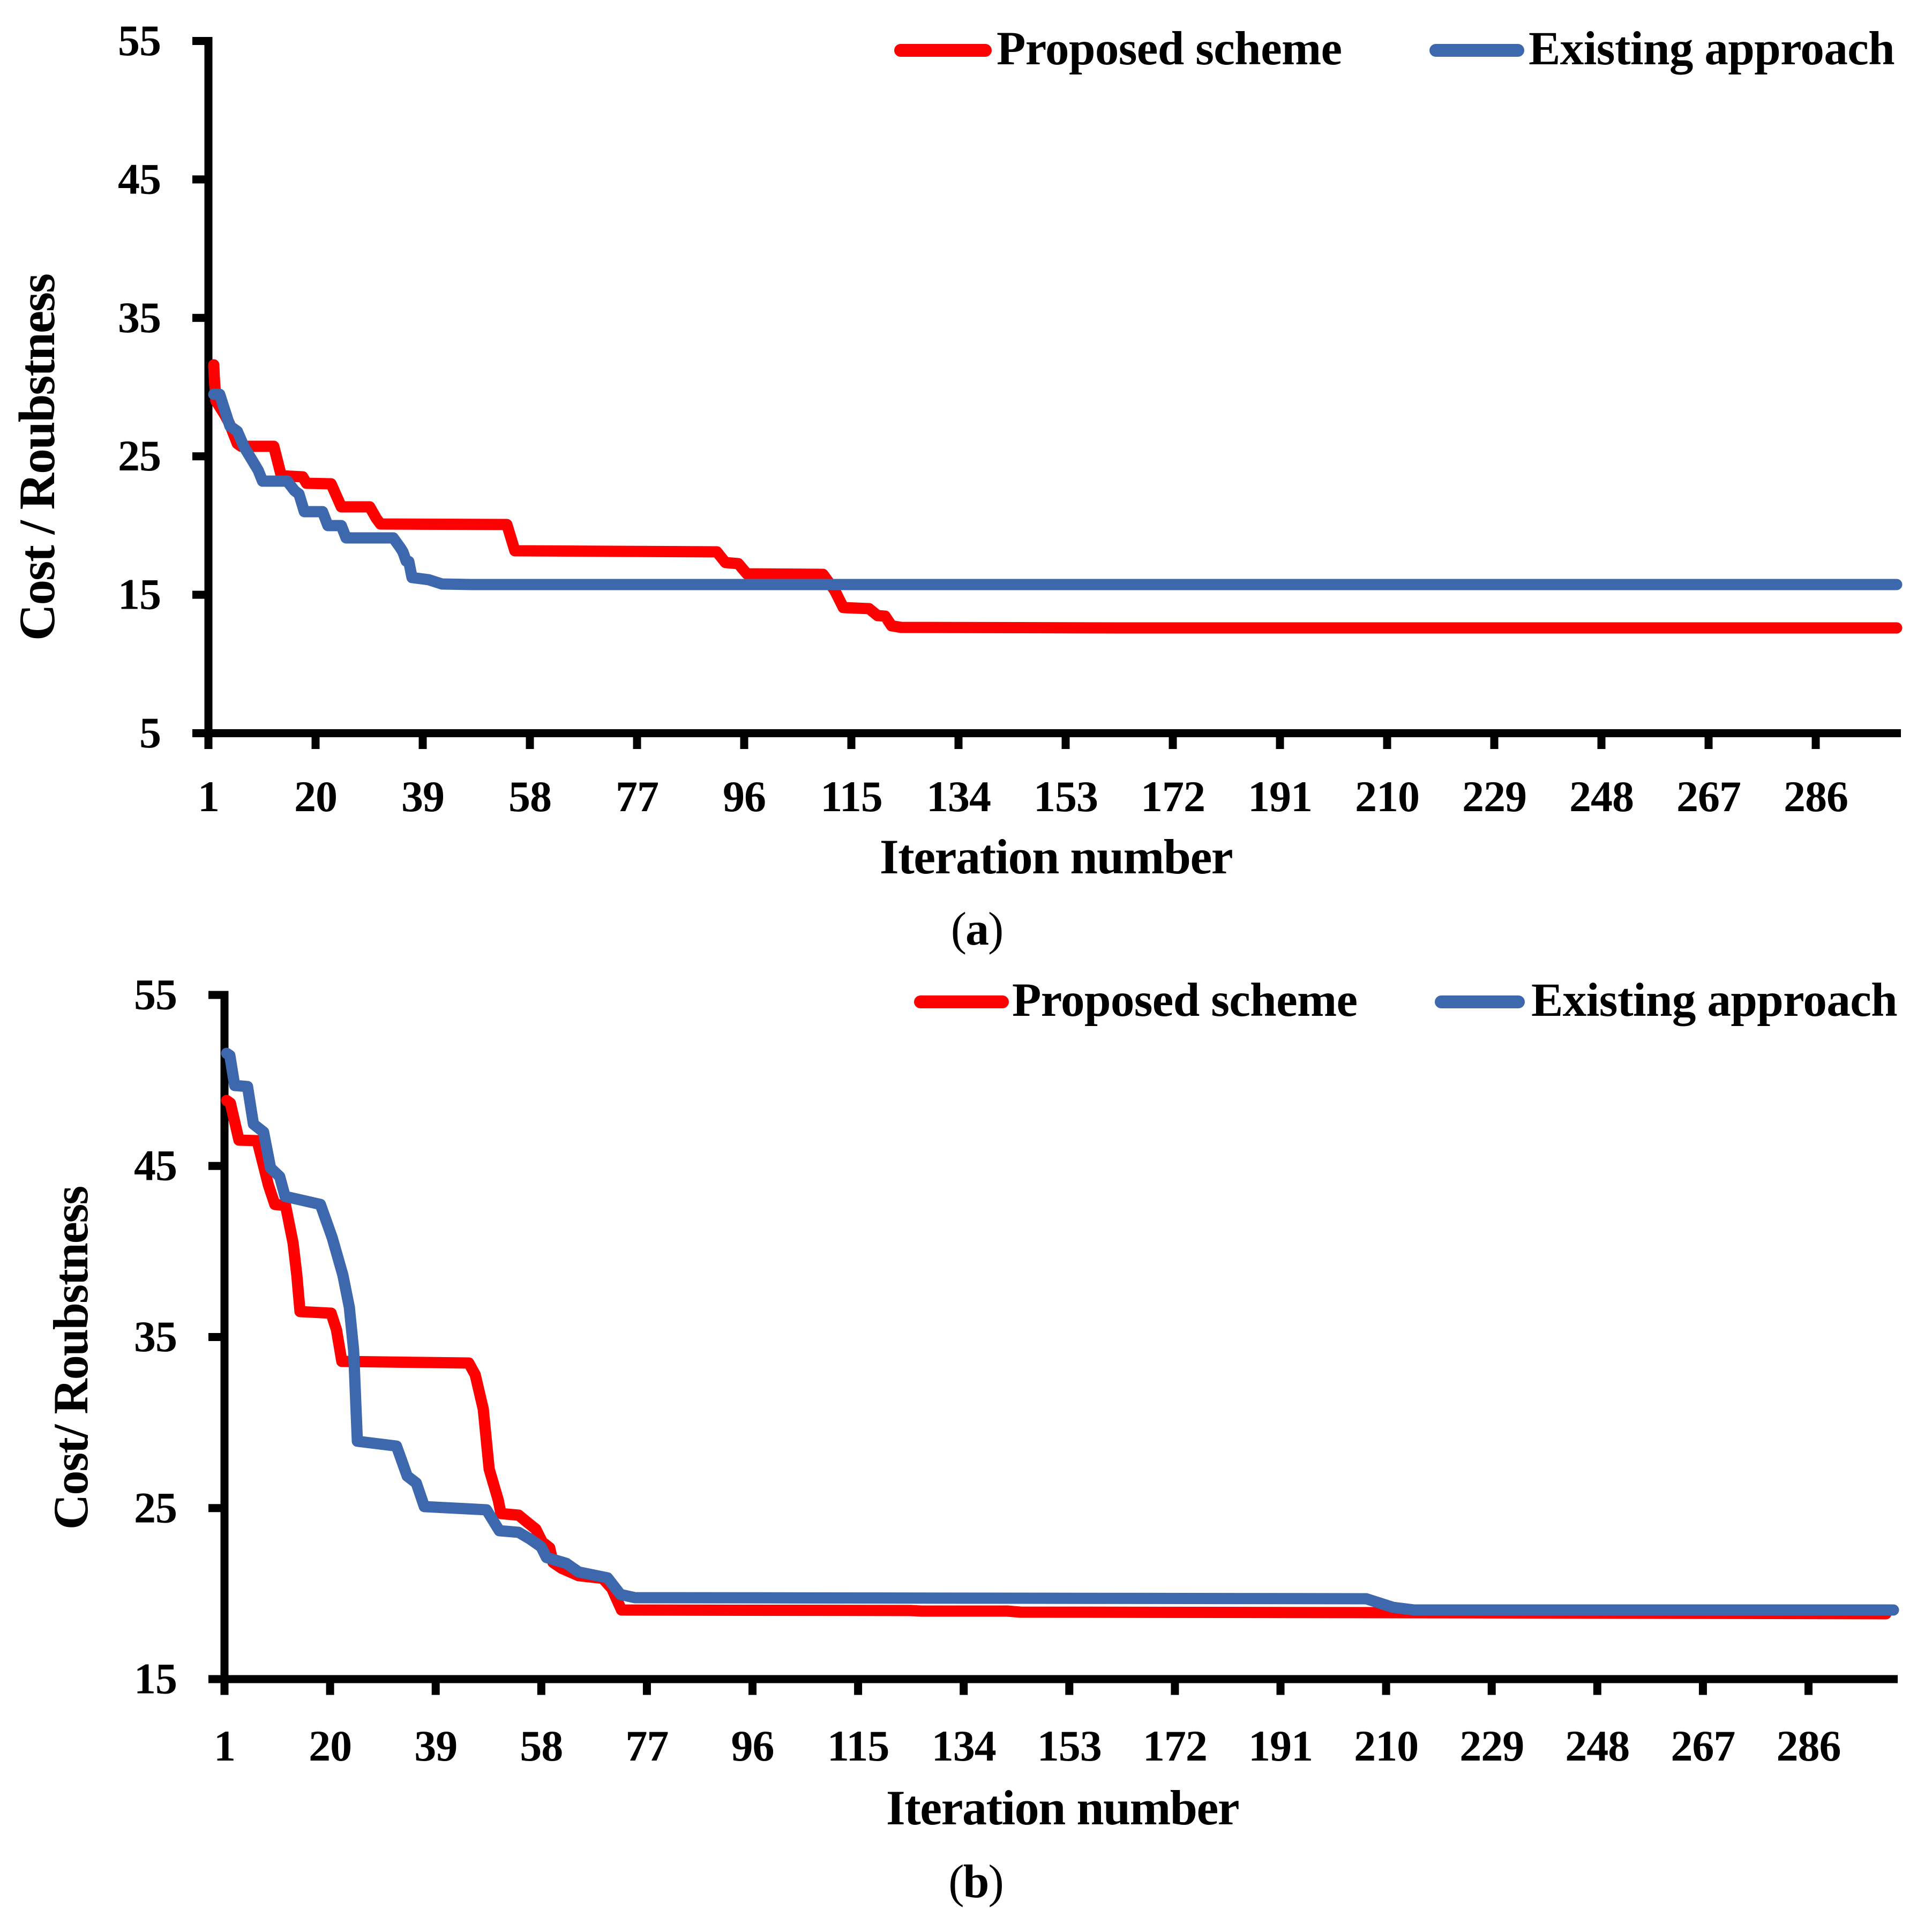 The height and width of the screenshot is (1932, 1932). What do you see at coordinates (977, 929) in the screenshot?
I see `svg-text: (a)` at bounding box center [977, 929].